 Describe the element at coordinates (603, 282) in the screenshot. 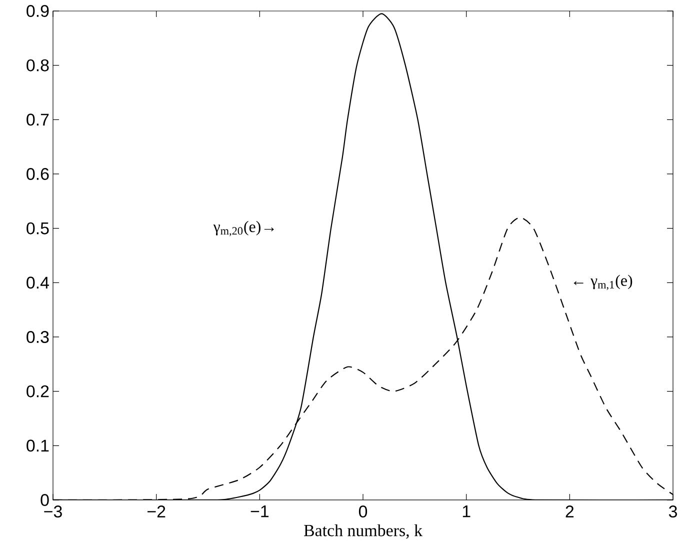

I see `annotation: ← γ$_{m,1}$(e)` at that location.